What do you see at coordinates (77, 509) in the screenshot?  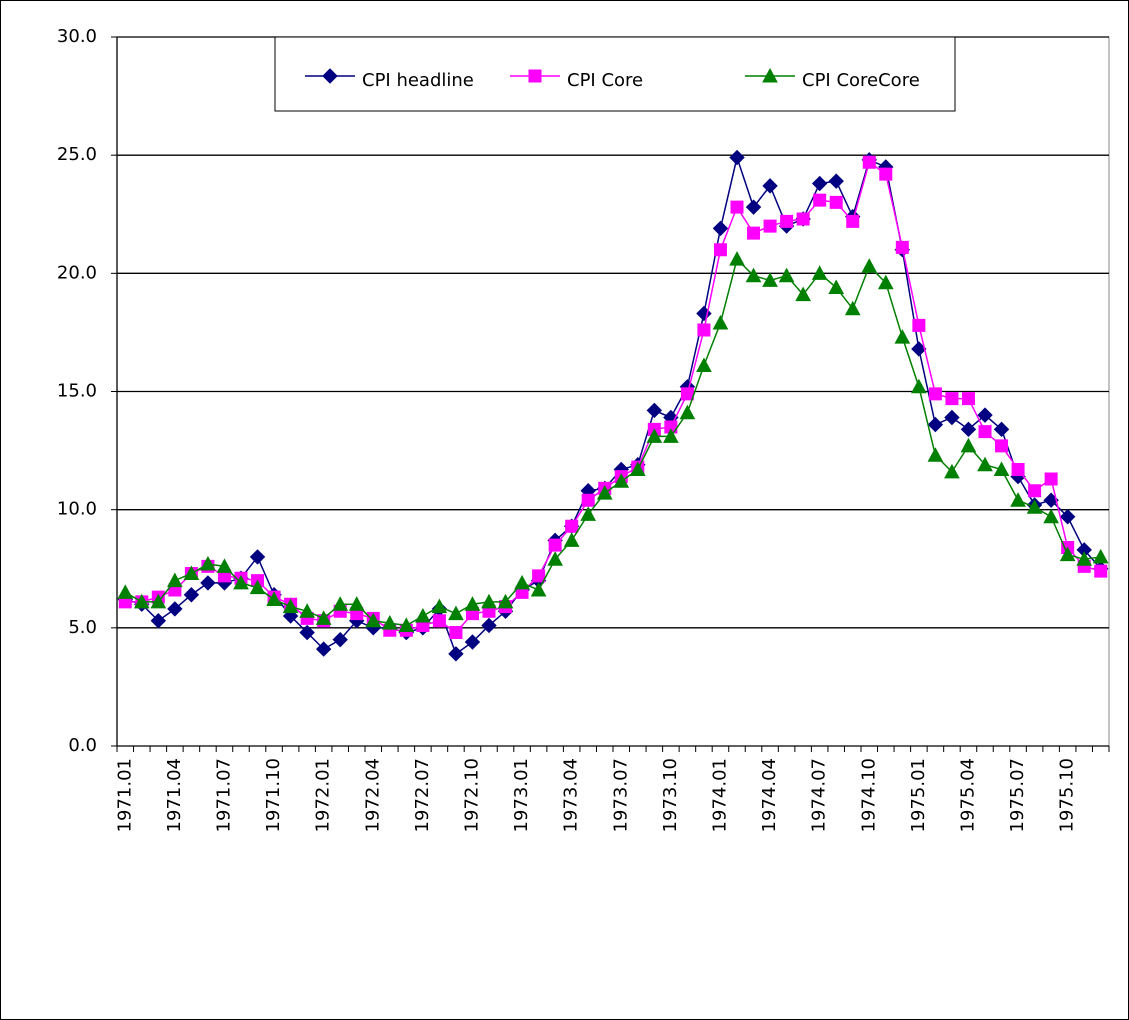 I see `y-tick-label: 10.0` at bounding box center [77, 509].